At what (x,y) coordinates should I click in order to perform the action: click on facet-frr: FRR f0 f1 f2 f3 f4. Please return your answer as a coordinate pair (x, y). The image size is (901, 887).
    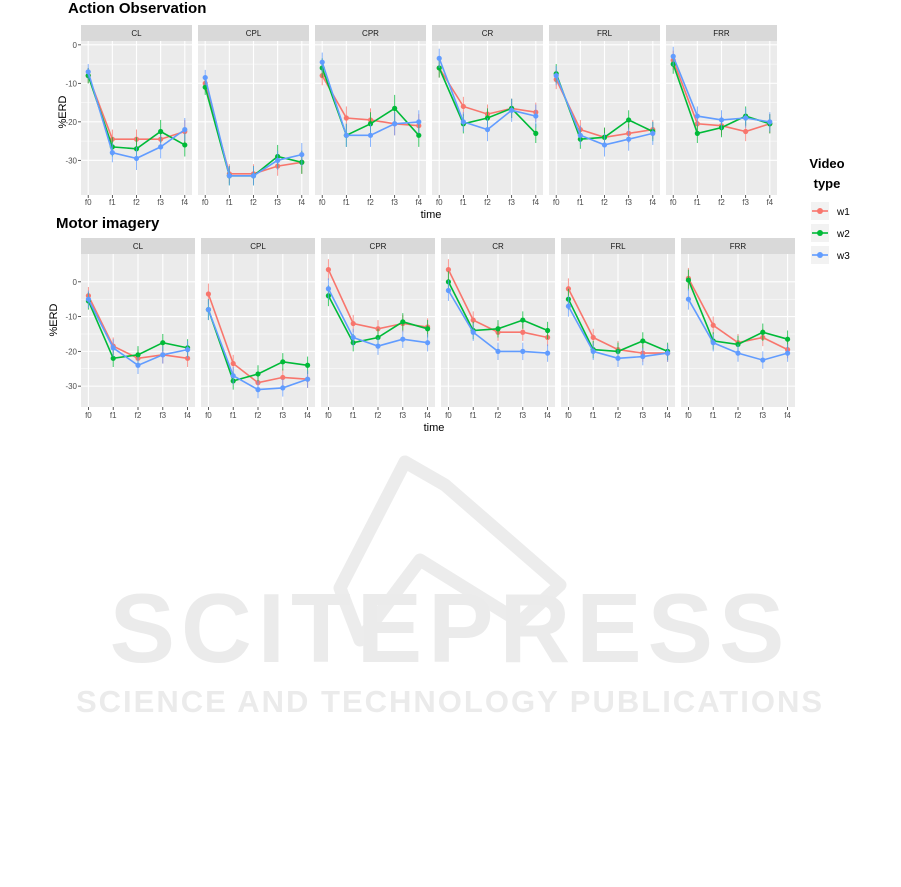
    Looking at the image, I should click on (721, 116).